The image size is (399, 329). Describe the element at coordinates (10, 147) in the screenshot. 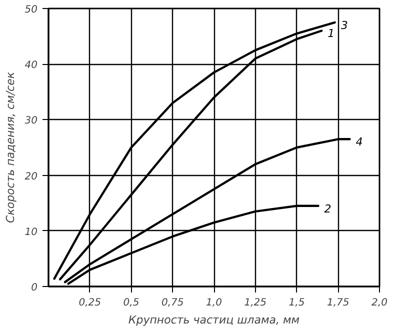

I see `y-axis-title: Скорость падения, см/сек` at that location.